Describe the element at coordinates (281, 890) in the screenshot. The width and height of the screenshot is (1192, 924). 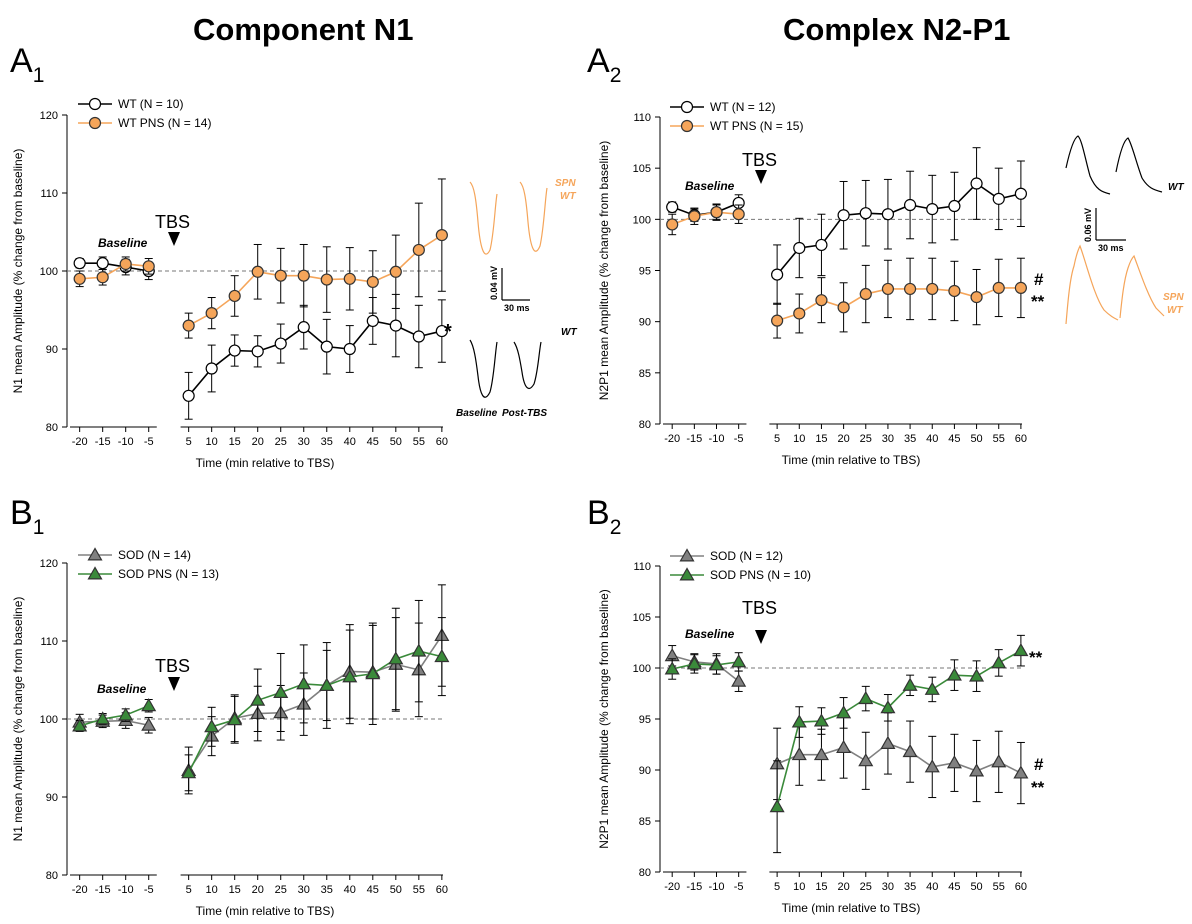
I see `x-tick-label-b1: 25` at that location.